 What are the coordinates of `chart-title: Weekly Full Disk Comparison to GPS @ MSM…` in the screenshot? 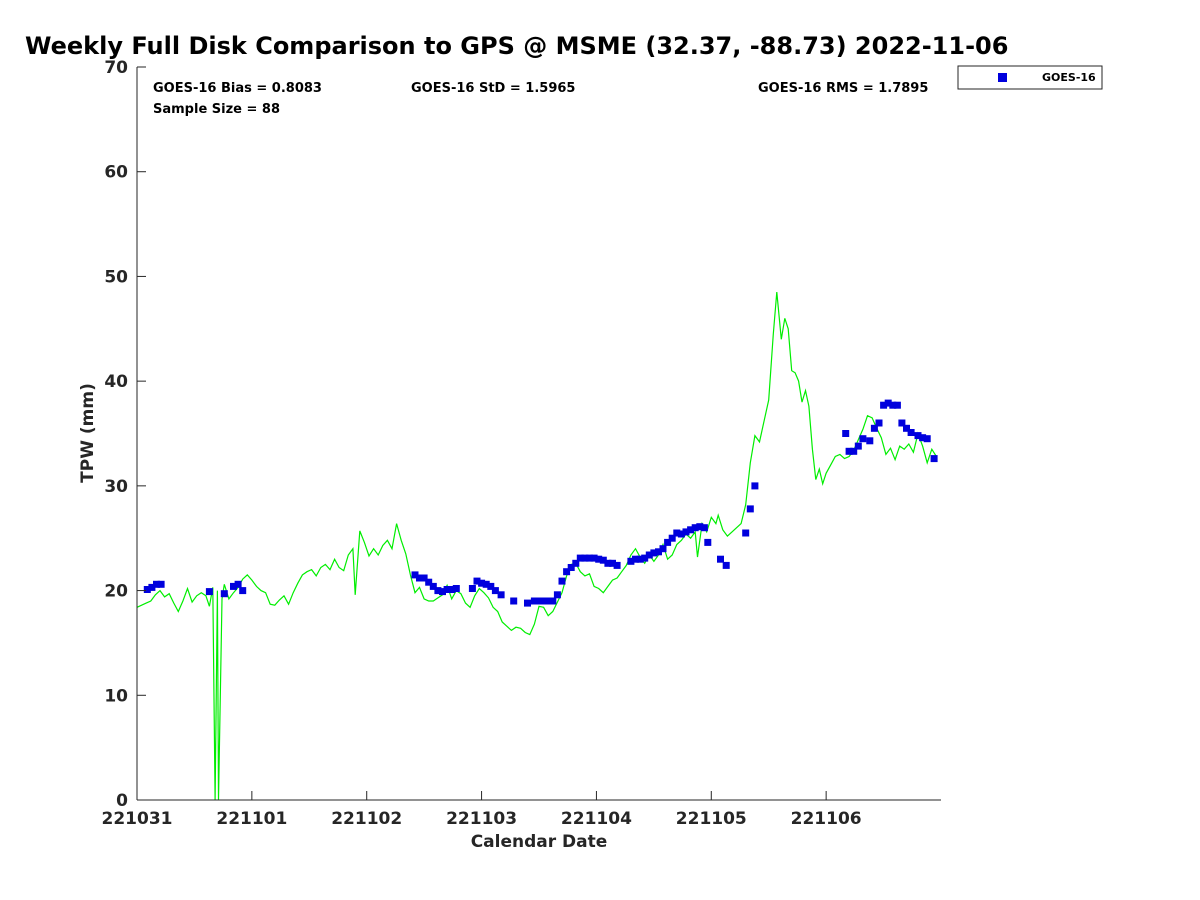 It's located at (516, 46).